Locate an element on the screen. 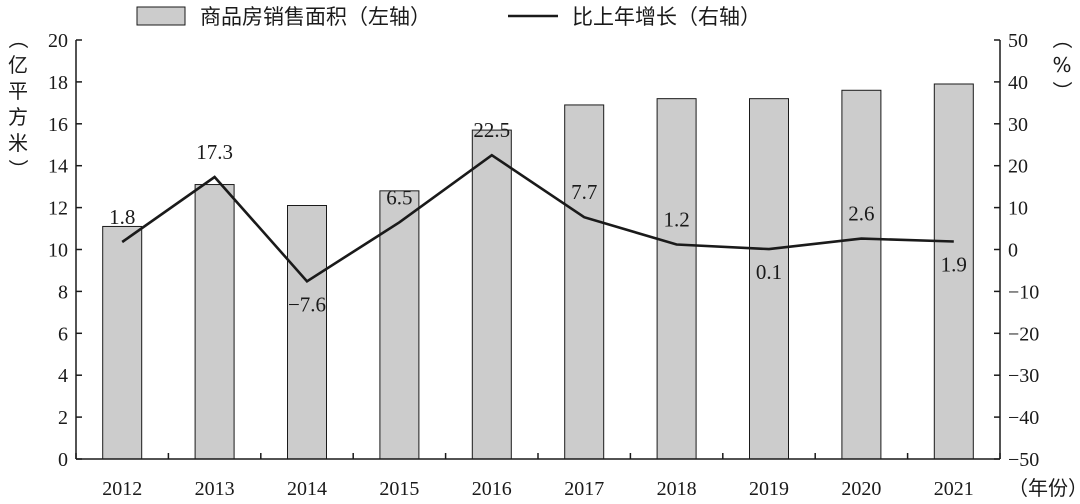 The width and height of the screenshot is (1080, 504). right-tick-label: 10 is located at coordinates (1018, 209).